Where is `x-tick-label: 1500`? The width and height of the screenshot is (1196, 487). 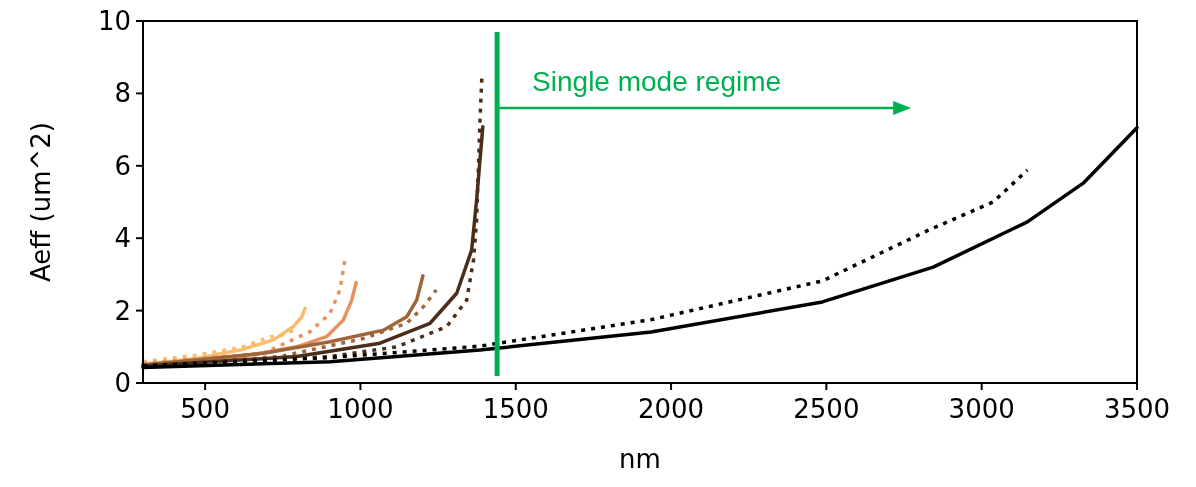 x-tick-label: 1500 is located at coordinates (515, 409).